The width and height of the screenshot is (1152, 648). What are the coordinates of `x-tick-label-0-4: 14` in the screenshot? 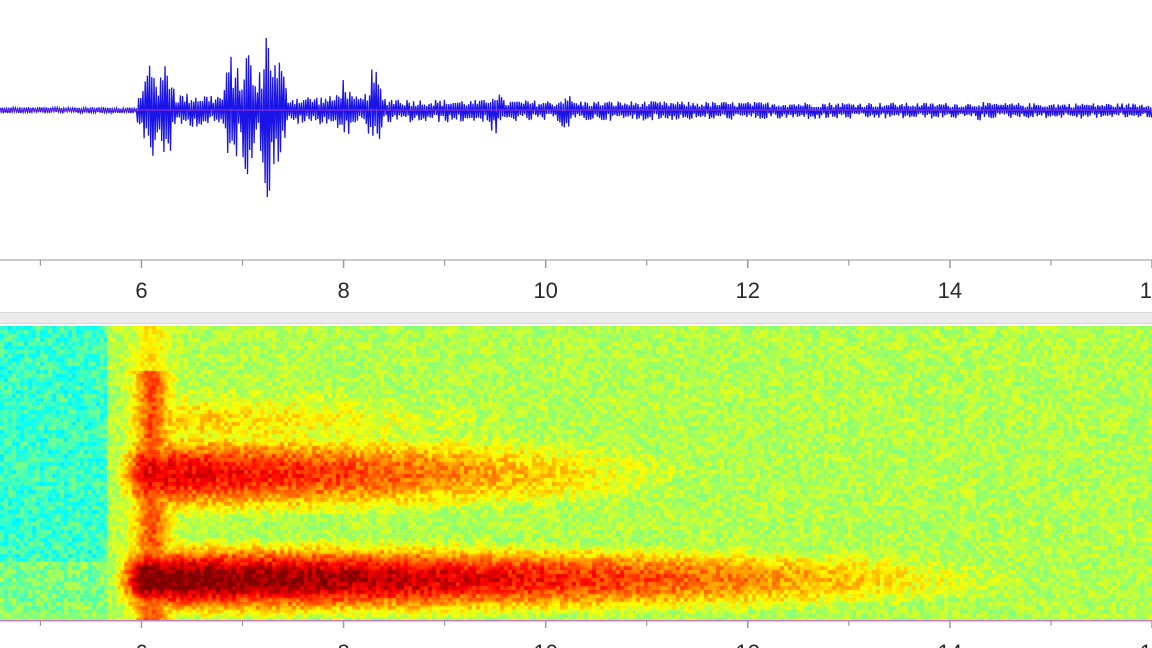 It's located at (950, 290).